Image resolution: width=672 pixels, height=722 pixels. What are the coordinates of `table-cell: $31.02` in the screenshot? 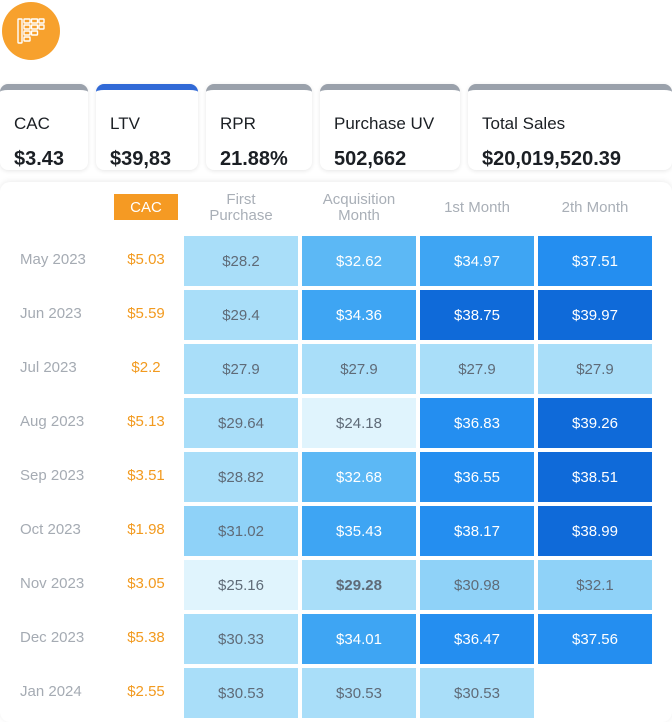 It's located at (241, 531).